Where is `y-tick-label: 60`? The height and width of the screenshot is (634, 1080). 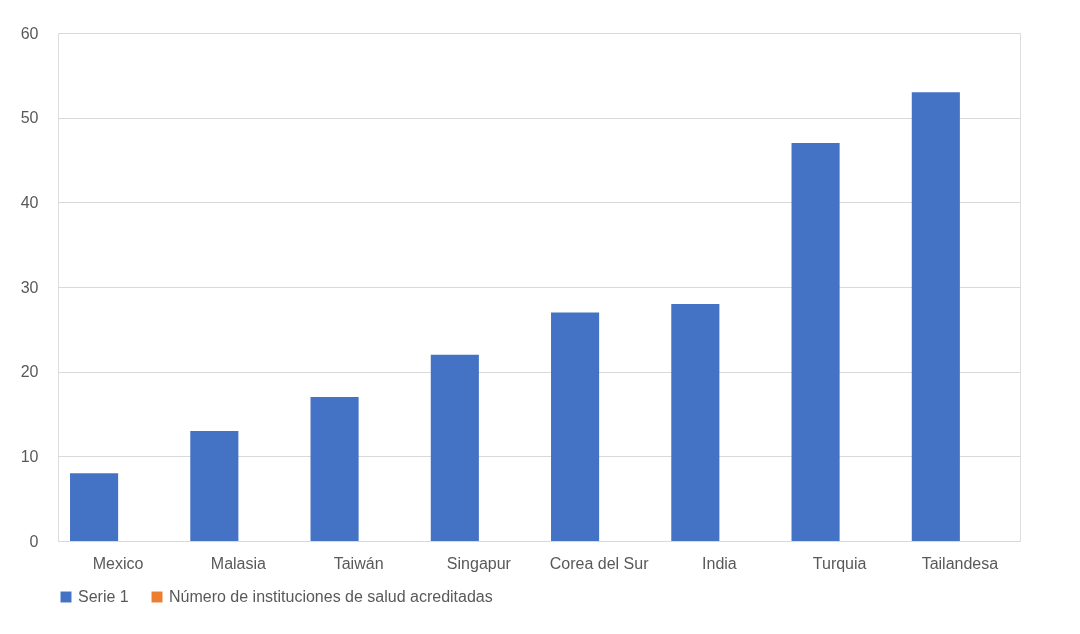 y-tick-label: 60 is located at coordinates (29, 33).